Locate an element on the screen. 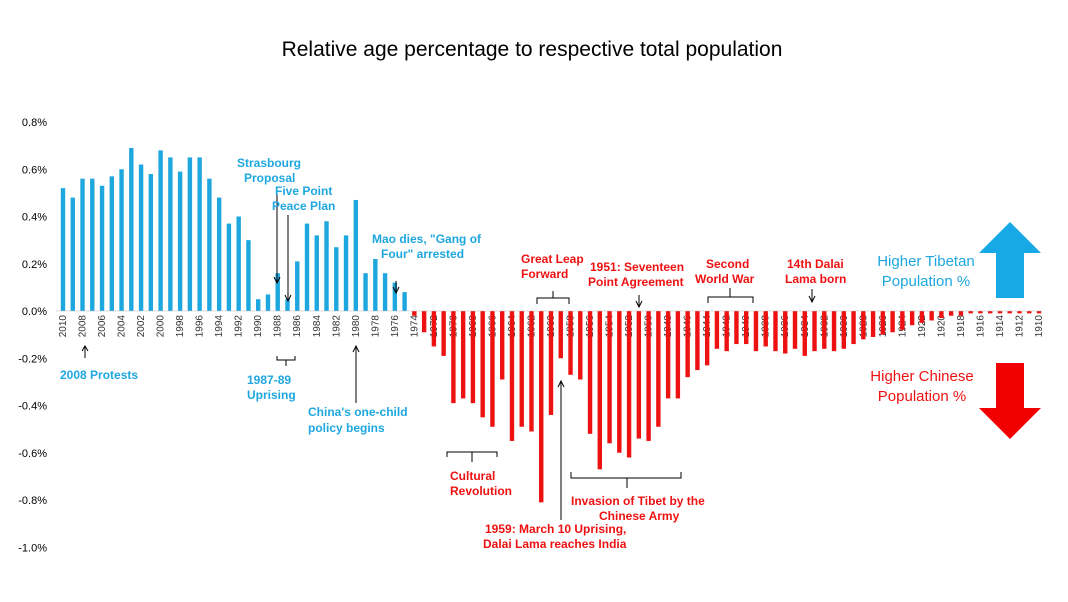  y-tick-label: -0.4% is located at coordinates (32, 407).